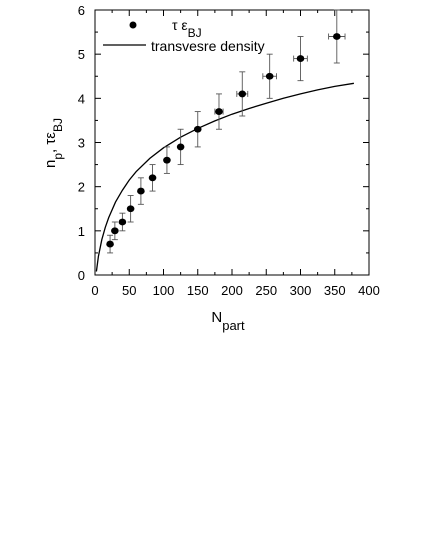 Image resolution: width=436 pixels, height=545 pixels. Describe the element at coordinates (81, 187) in the screenshot. I see `y-tick-label: 2` at that location.